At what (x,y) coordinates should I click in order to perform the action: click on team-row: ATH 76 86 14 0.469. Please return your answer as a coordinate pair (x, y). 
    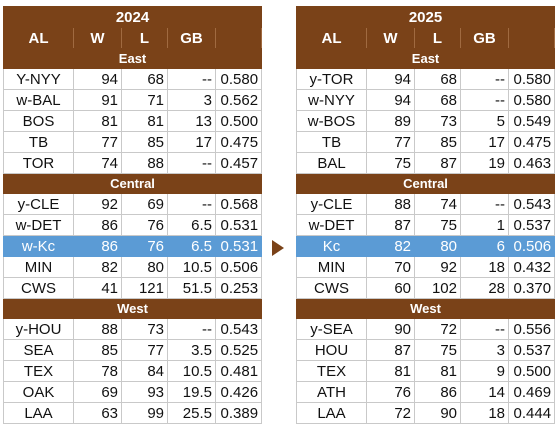
    Looking at the image, I should click on (426, 392).